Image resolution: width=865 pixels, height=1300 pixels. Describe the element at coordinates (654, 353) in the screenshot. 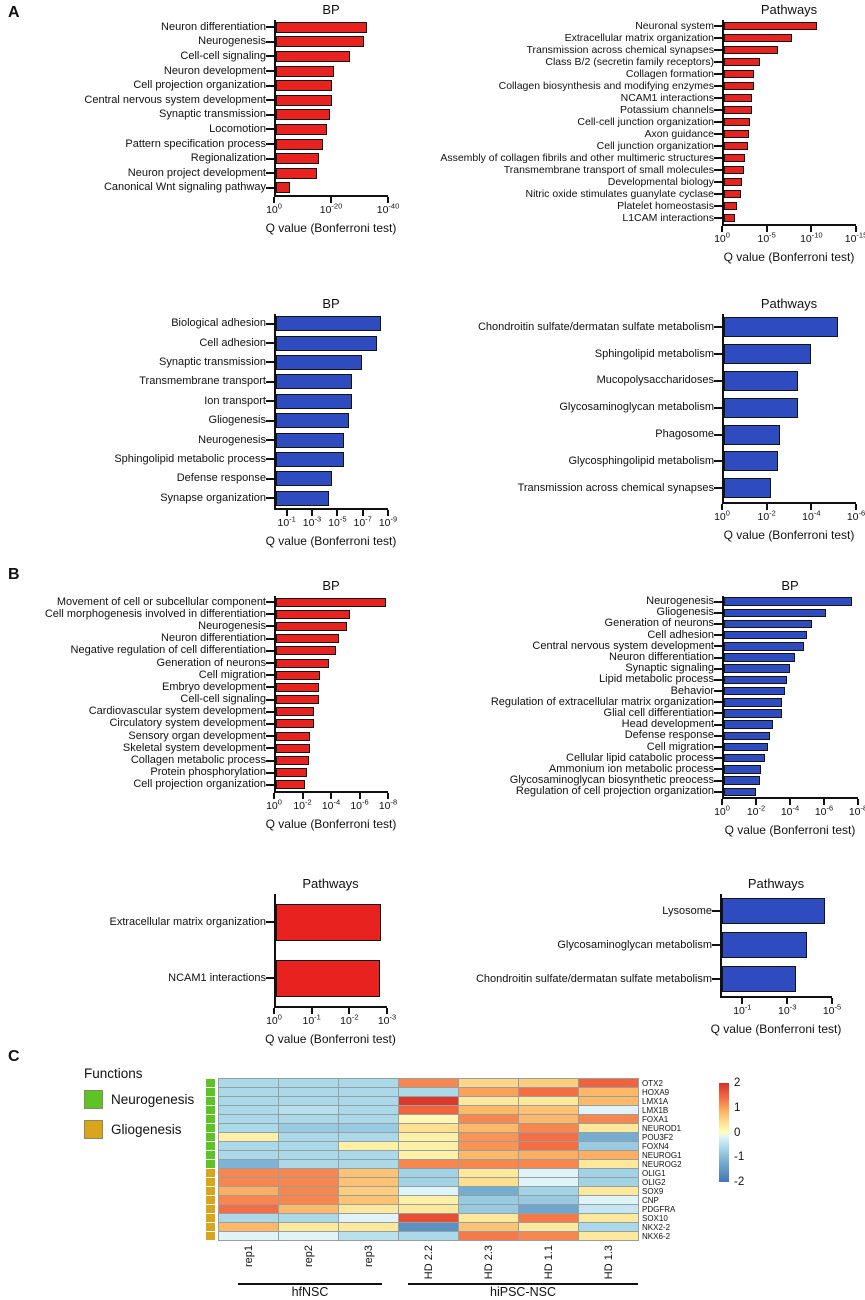

I see `bar-label: Sphingolipid metabolism` at that location.